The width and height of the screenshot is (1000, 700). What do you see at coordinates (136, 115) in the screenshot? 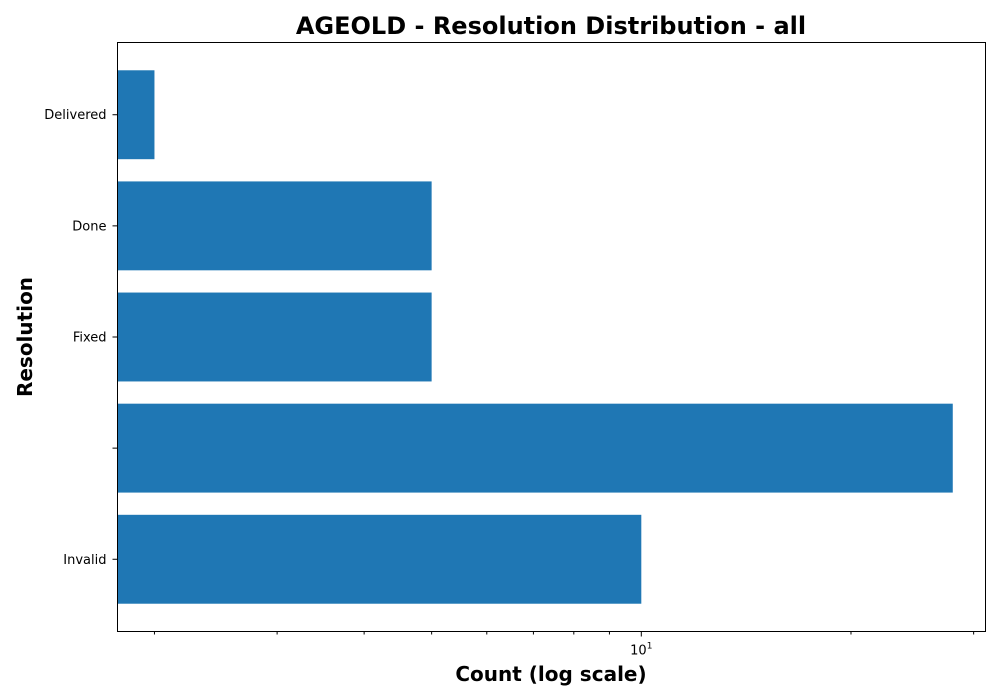
I see `bar-delivered` at bounding box center [136, 115].